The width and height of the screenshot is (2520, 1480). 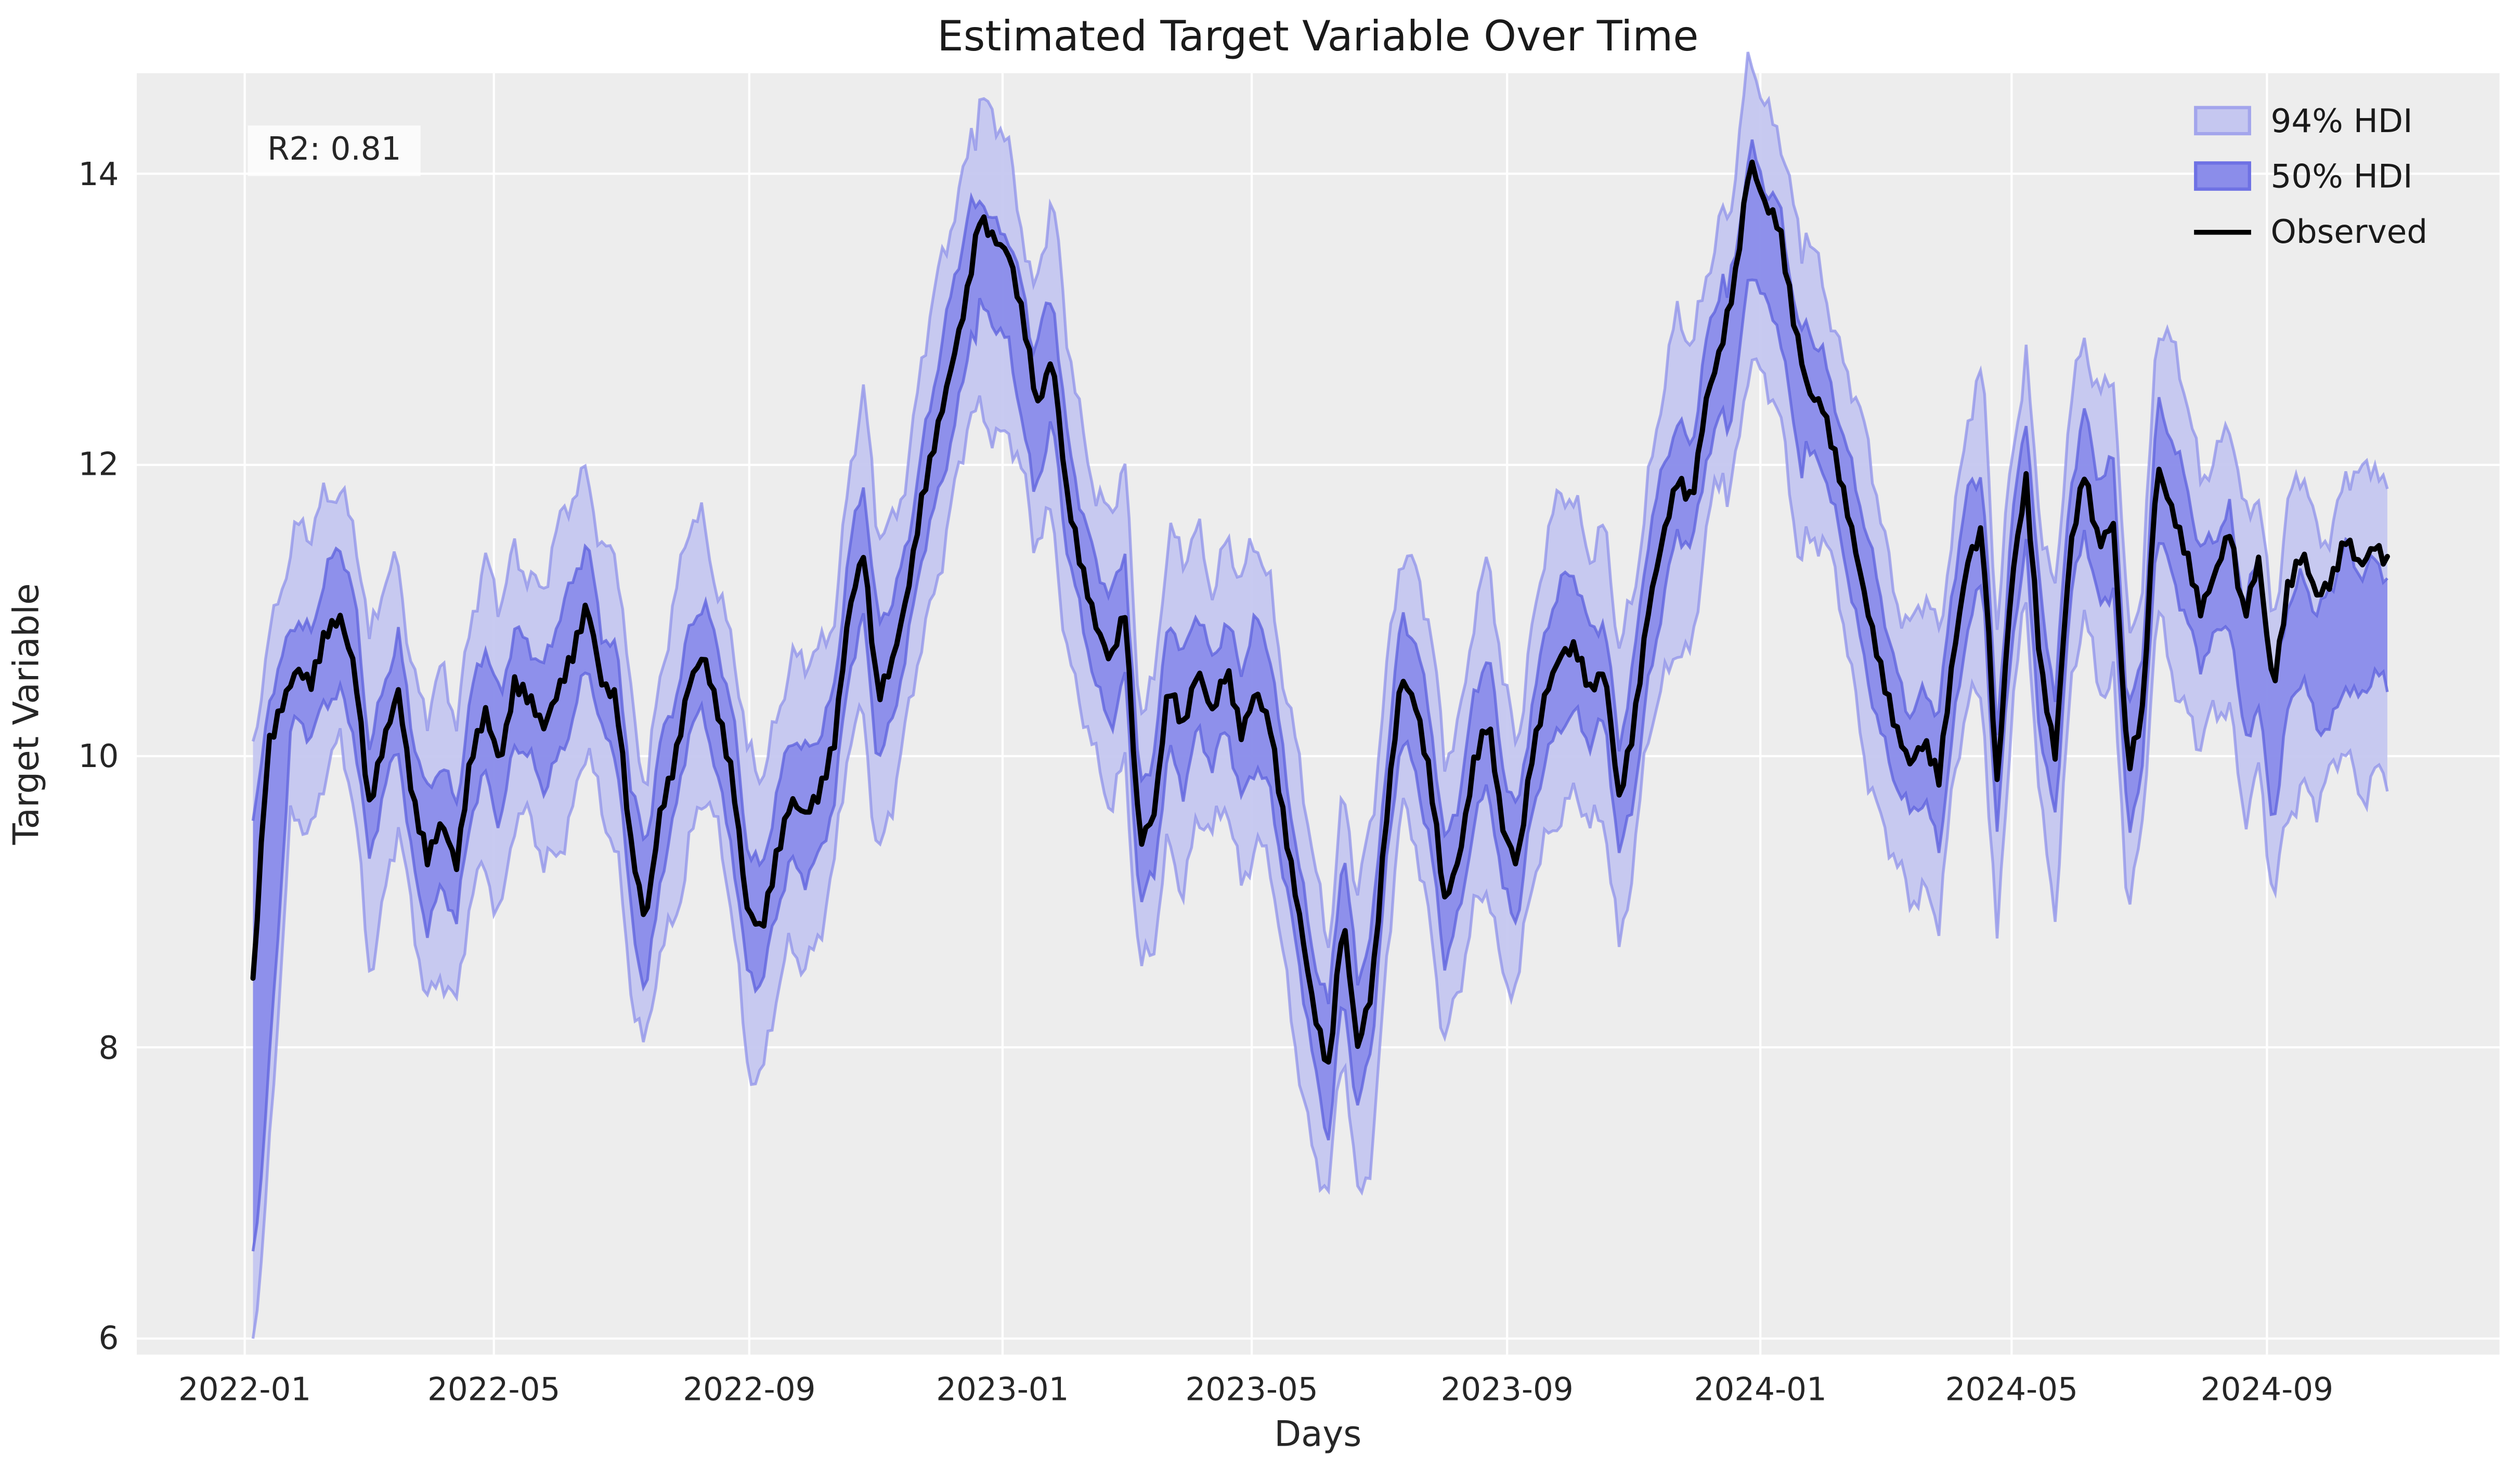 I want to click on y-tick-label: 14, so click(x=98, y=173).